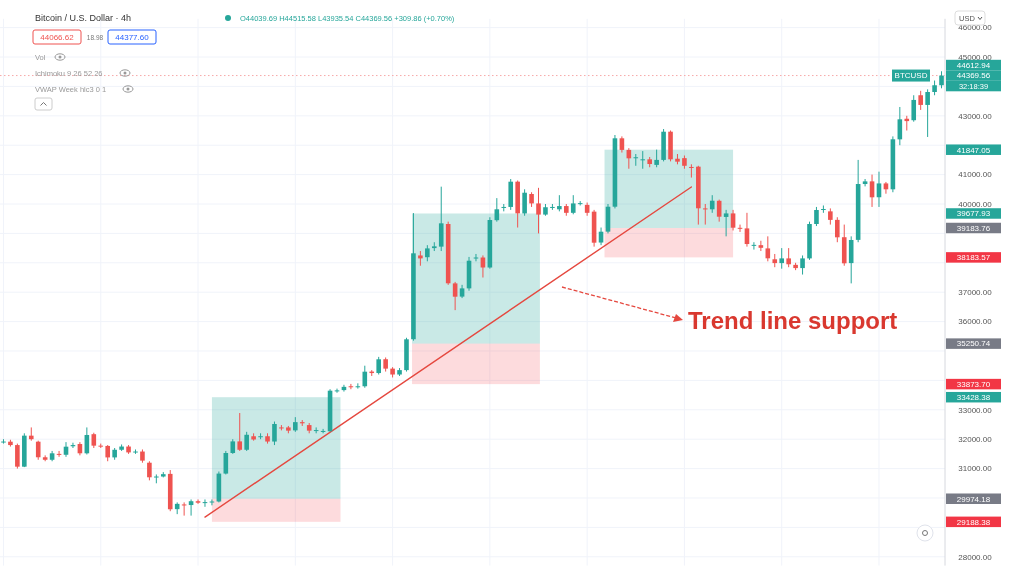 This screenshot has width=1024, height=583. I want to click on y-tick-label: 36000.00, so click(975, 322).